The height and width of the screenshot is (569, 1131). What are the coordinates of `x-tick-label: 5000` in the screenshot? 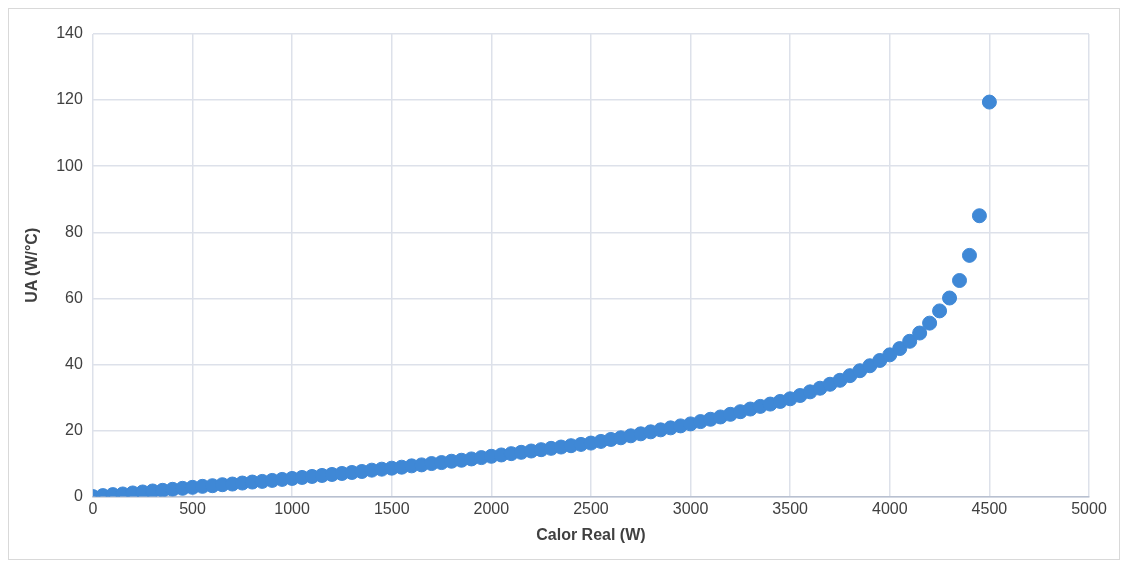 It's located at (1089, 508).